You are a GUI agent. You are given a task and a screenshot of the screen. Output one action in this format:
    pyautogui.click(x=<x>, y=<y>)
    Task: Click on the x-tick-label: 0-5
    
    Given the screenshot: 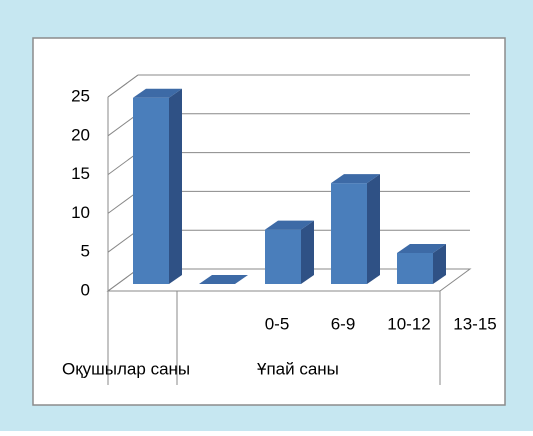 What is the action you would take?
    pyautogui.click(x=277, y=323)
    